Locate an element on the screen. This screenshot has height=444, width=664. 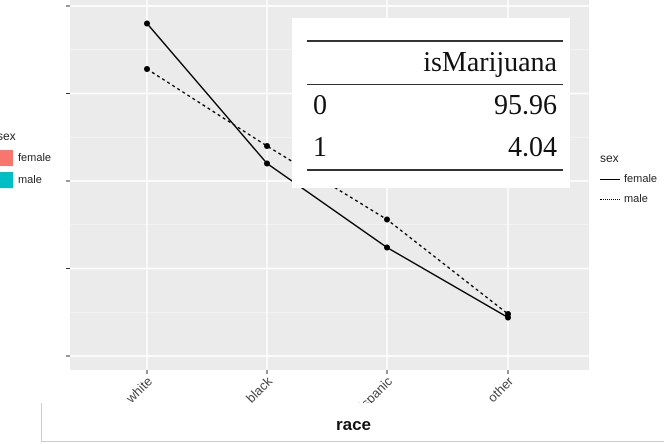
table-header-blank is located at coordinates (326, 62).